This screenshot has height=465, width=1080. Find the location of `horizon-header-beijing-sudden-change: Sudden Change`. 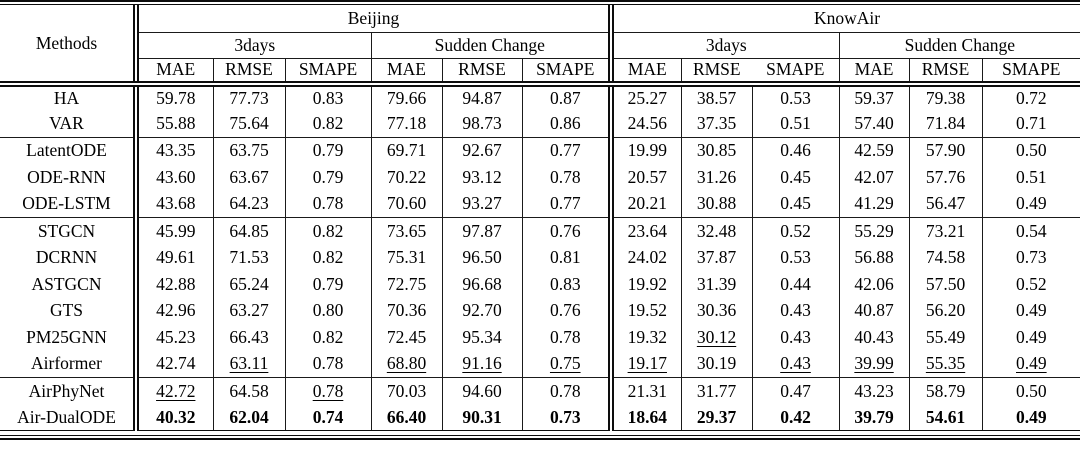

horizon-header-beijing-sudden-change: Sudden Change is located at coordinates (491, 45).